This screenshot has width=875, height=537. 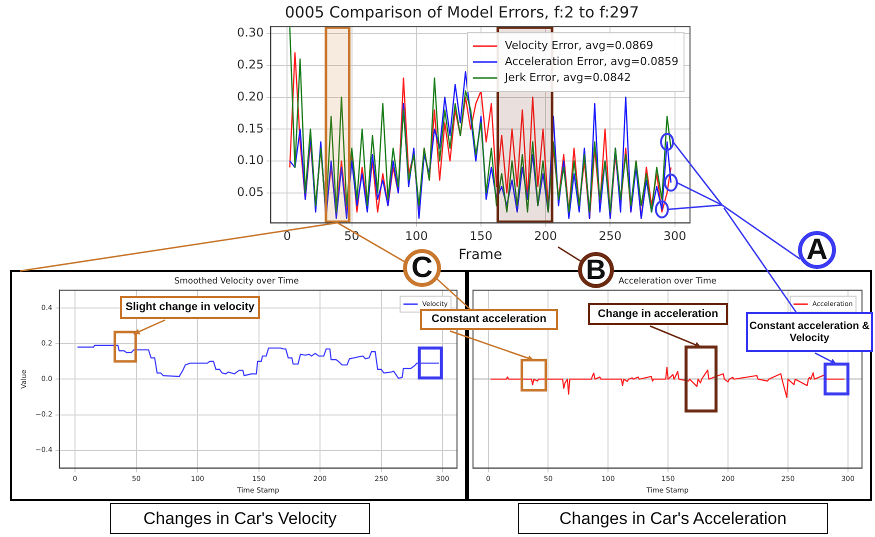 I want to click on x-tick-label: 100, so click(x=416, y=236).